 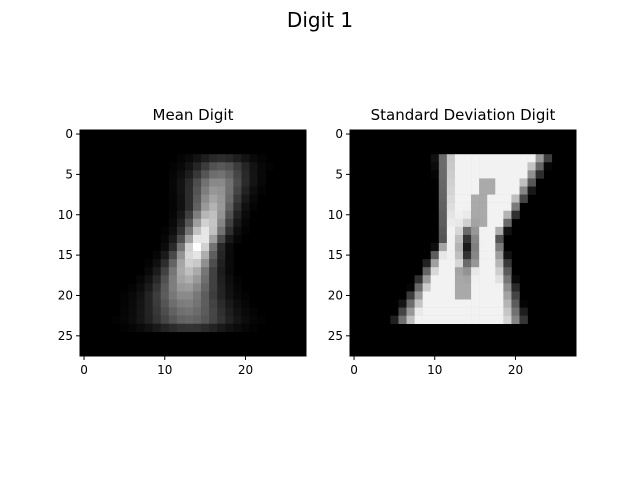 What do you see at coordinates (65, 215) in the screenshot?
I see `y-tick-label: 10` at bounding box center [65, 215].